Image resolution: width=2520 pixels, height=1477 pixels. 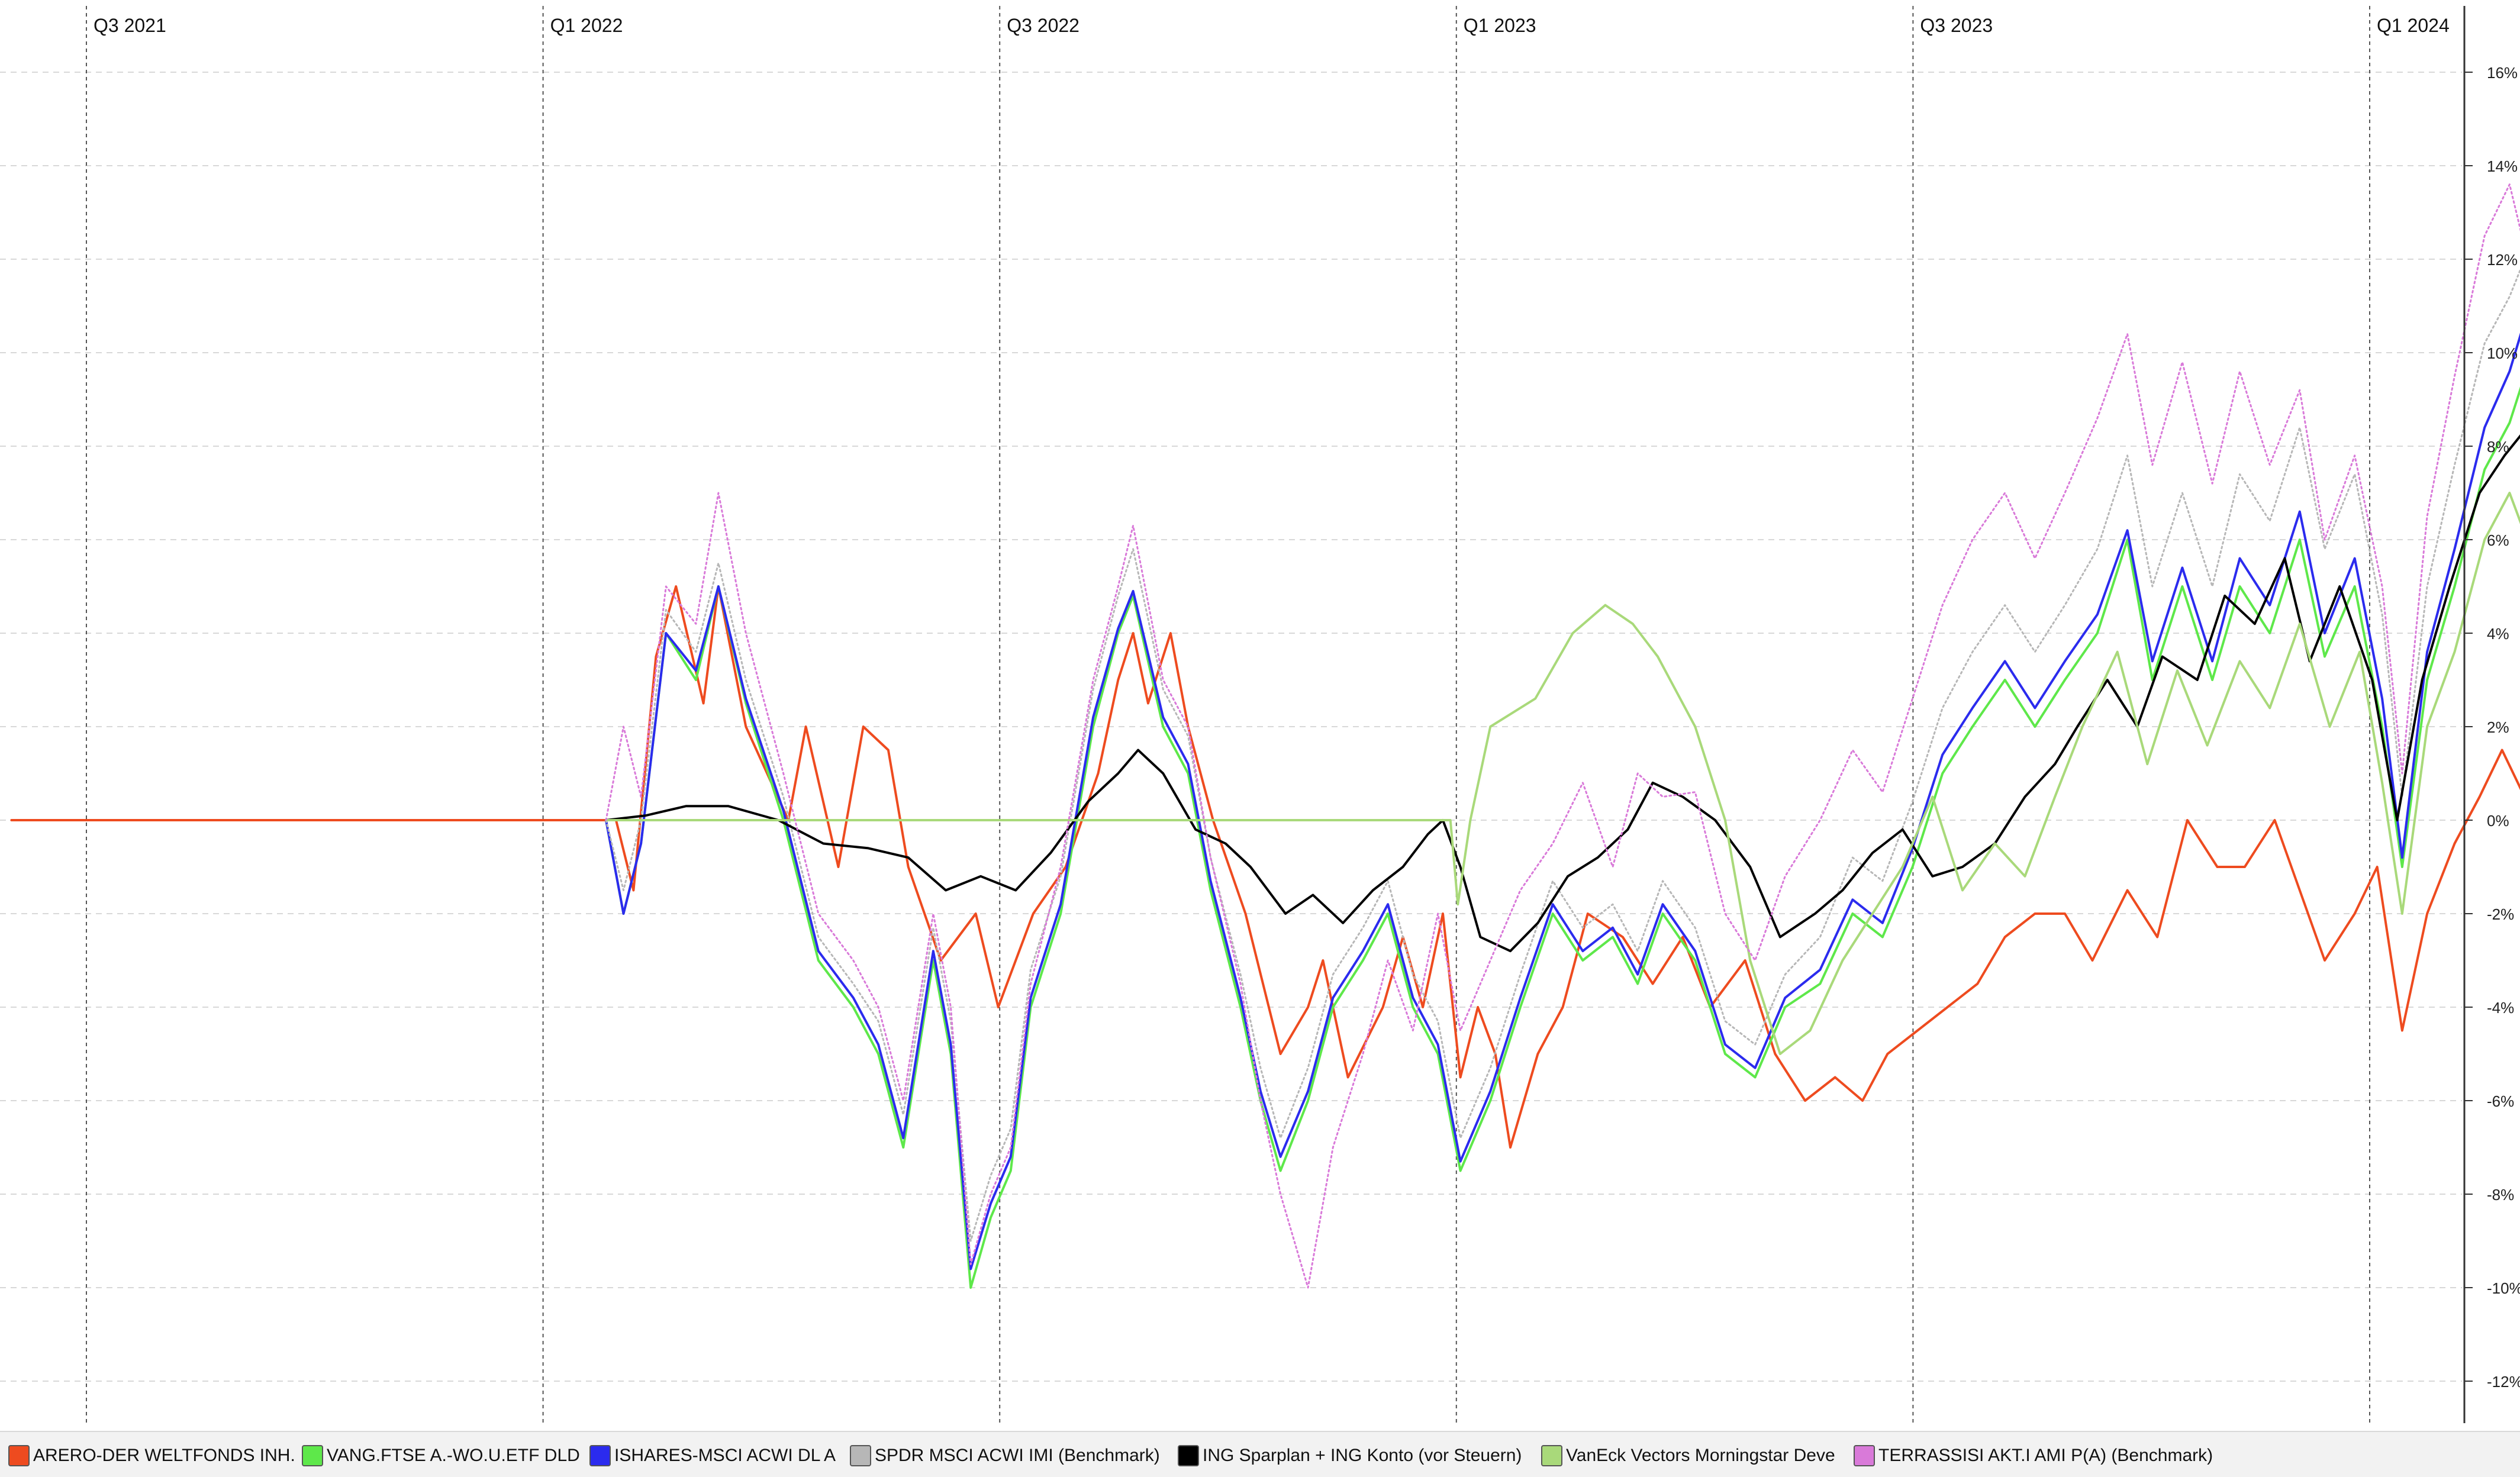 What do you see at coordinates (2500, 1195) in the screenshot?
I see `y-tick-label: -8%` at bounding box center [2500, 1195].